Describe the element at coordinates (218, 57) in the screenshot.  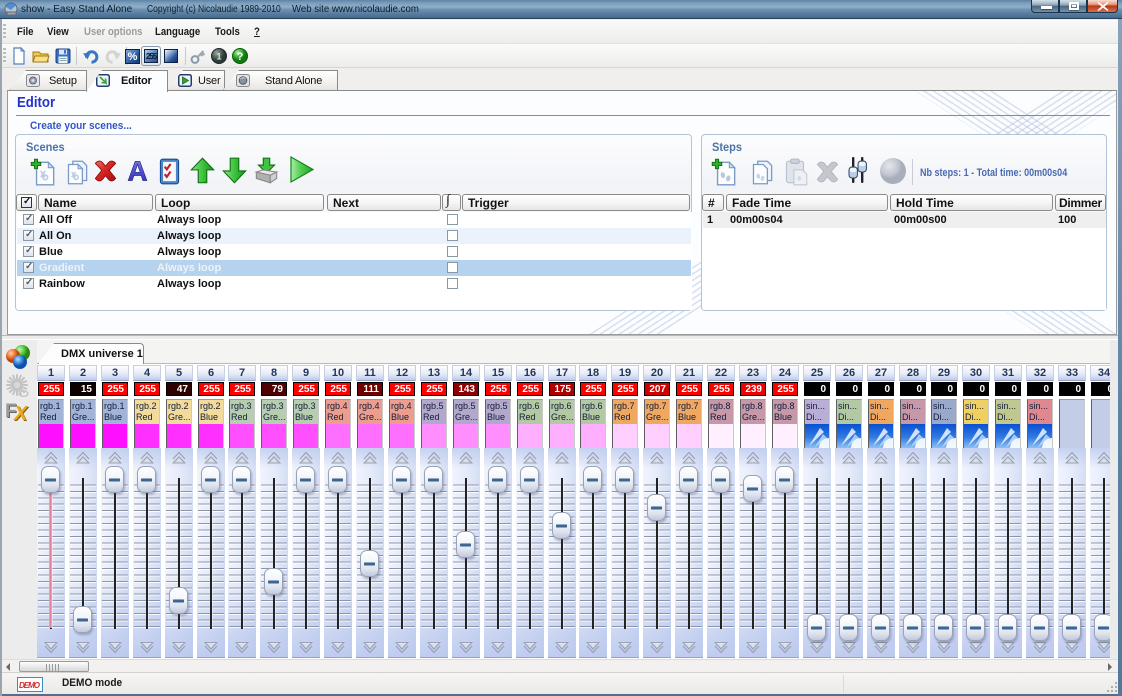
I see `svg-text: 1` at that location.